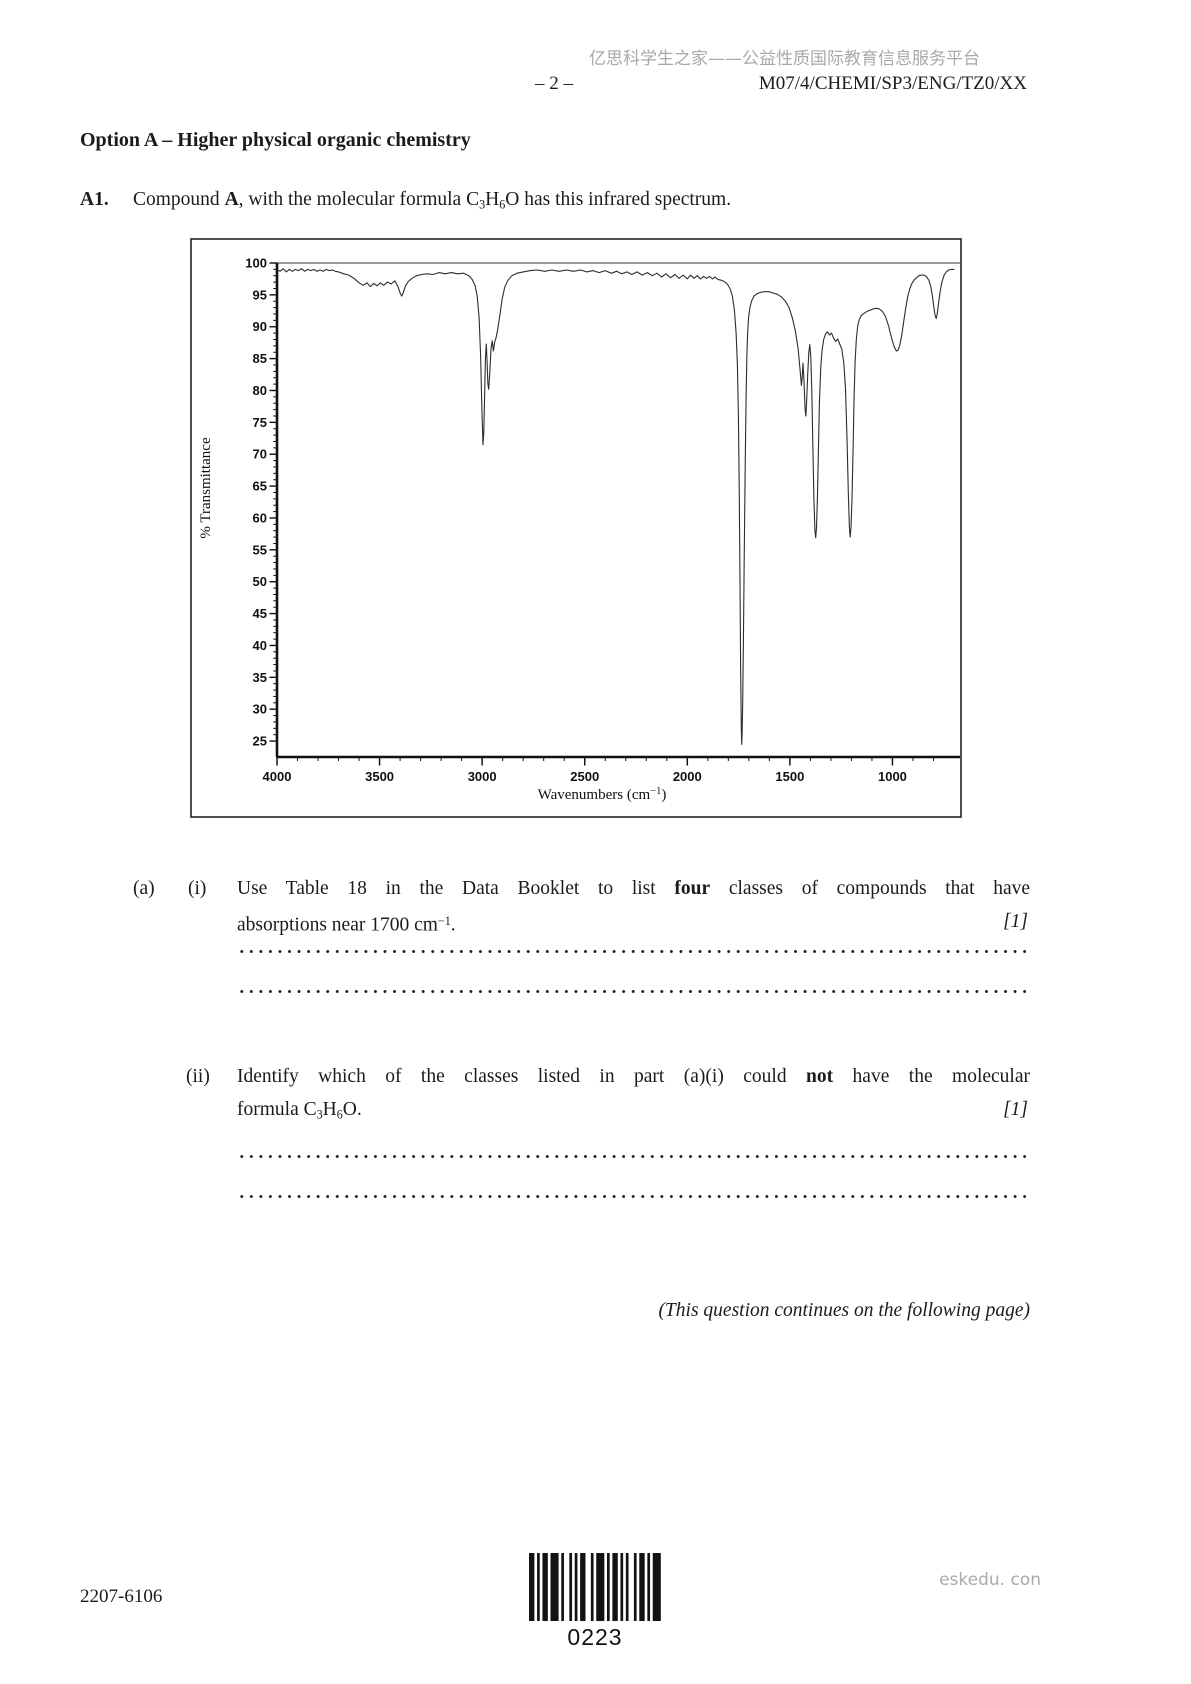  What do you see at coordinates (595, 1587) in the screenshot?
I see `barcode` at bounding box center [595, 1587].